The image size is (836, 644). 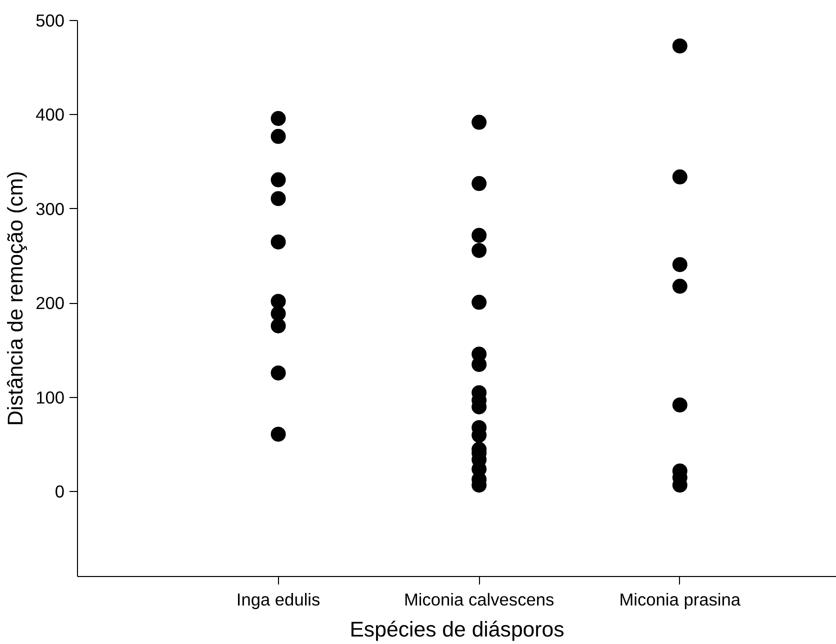 I want to click on x-axis-title: Espécies de diásporos, so click(x=457, y=630).